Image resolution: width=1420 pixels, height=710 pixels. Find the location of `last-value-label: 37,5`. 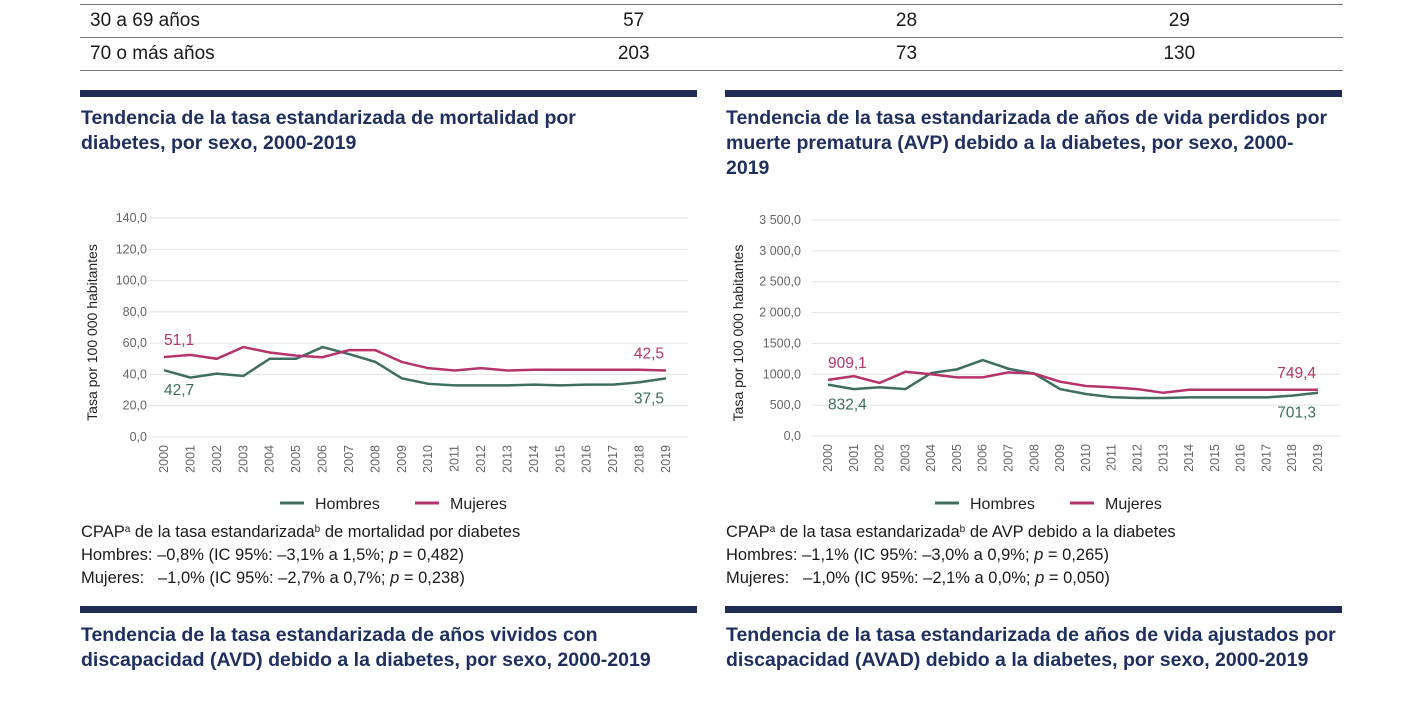

last-value-label: 37,5 is located at coordinates (649, 398).